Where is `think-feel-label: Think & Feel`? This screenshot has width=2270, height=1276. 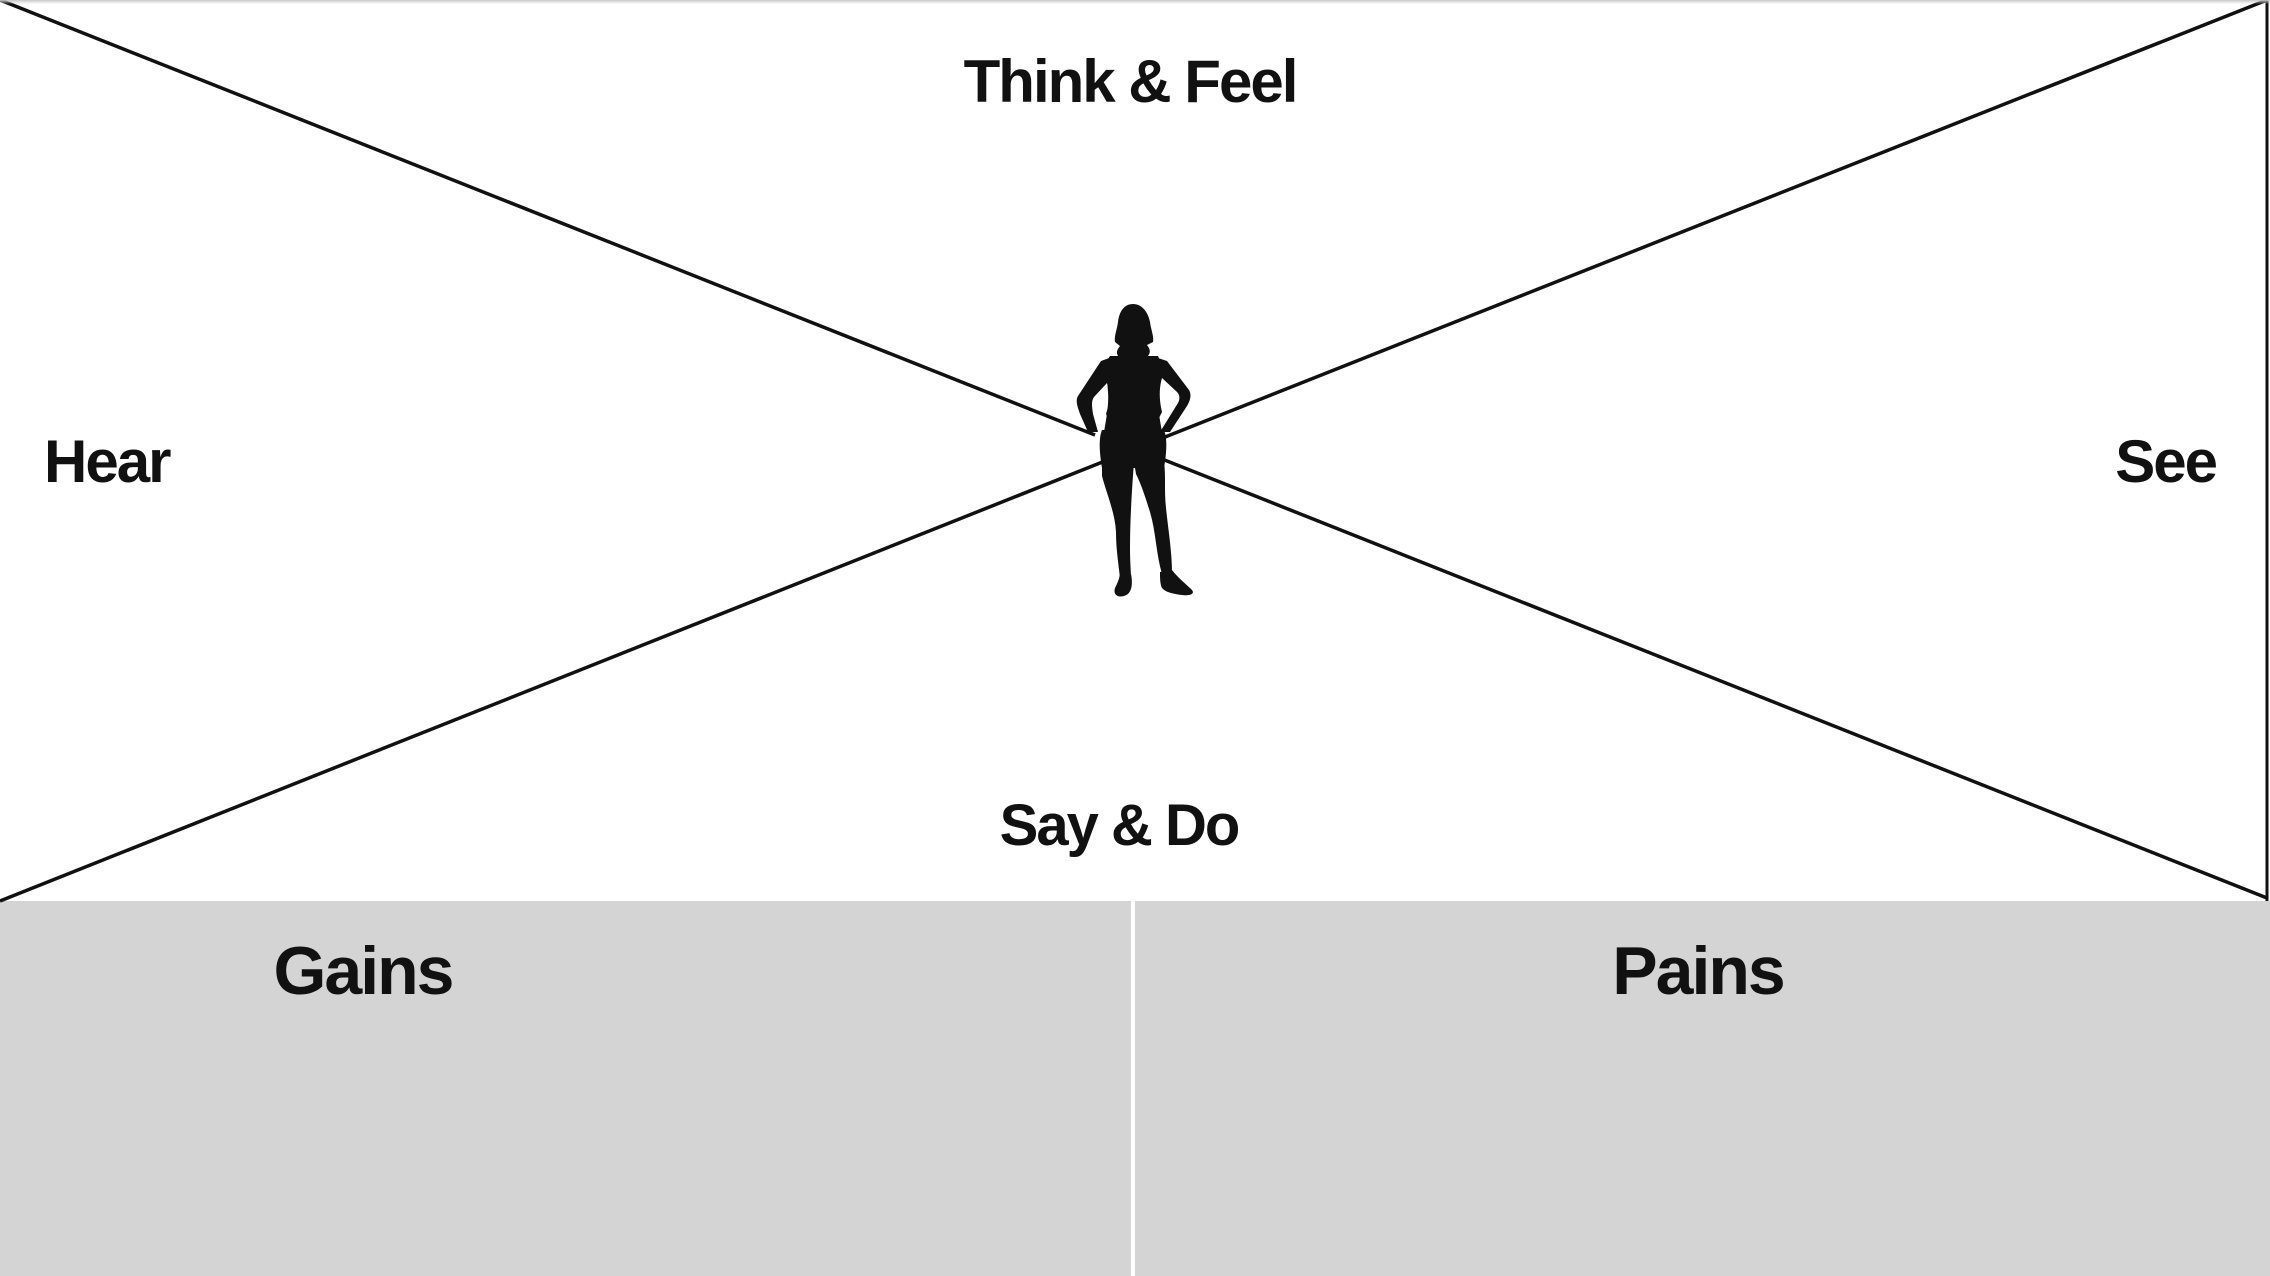
think-feel-label: Think & Feel is located at coordinates (1131, 81).